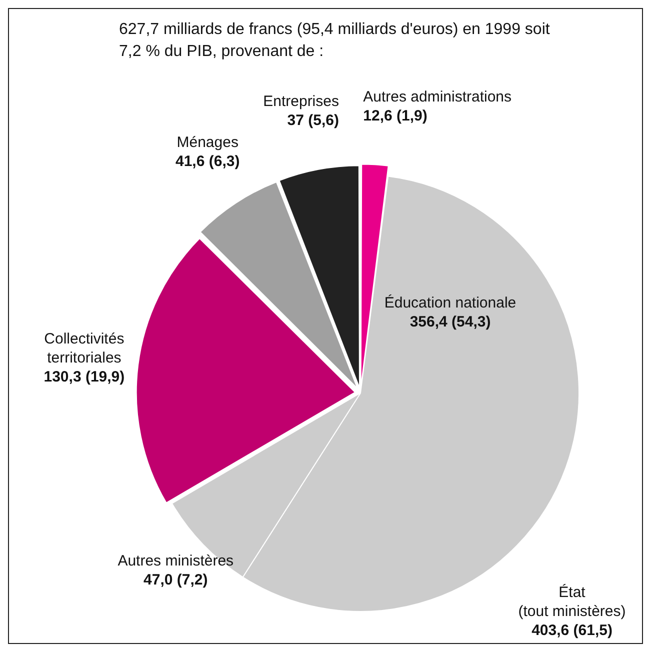 The image size is (653, 651). What do you see at coordinates (450, 303) in the screenshot?
I see `slice-label: Éducation nationale` at bounding box center [450, 303].